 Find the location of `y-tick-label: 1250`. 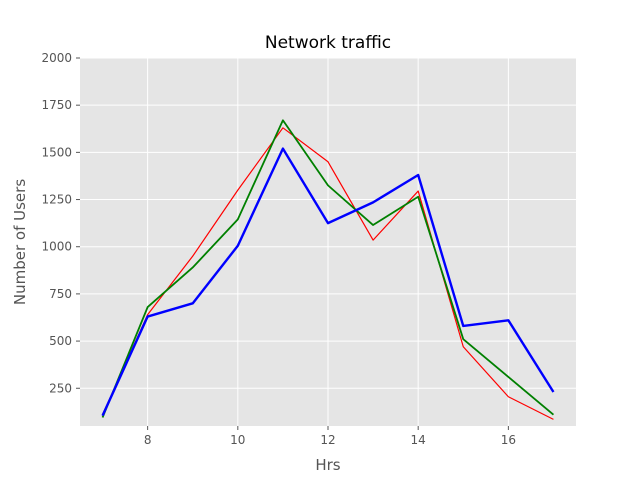

y-tick-label: 1250 is located at coordinates (56, 200).